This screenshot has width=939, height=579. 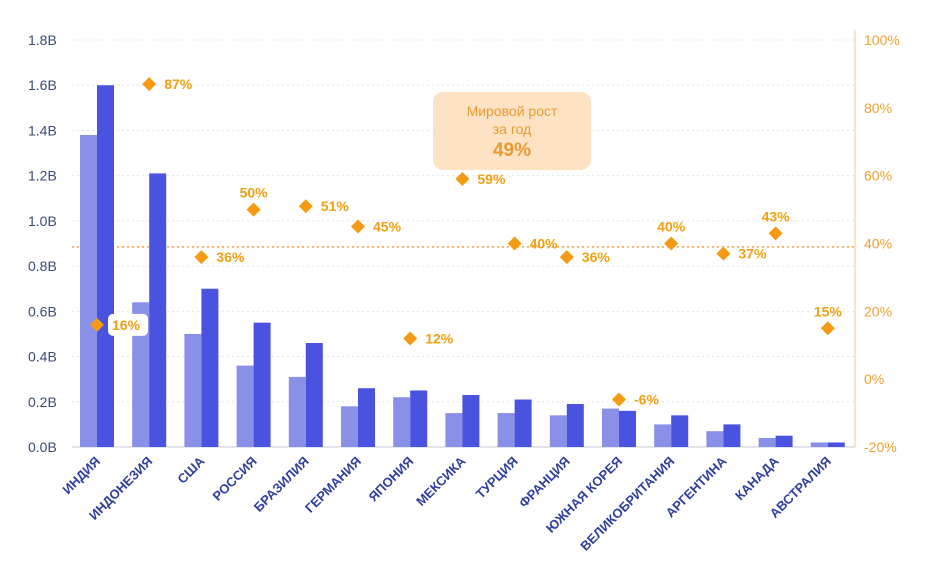 What do you see at coordinates (42, 311) in the screenshot?
I see `y-left-tick-label: 0.6B` at bounding box center [42, 311].